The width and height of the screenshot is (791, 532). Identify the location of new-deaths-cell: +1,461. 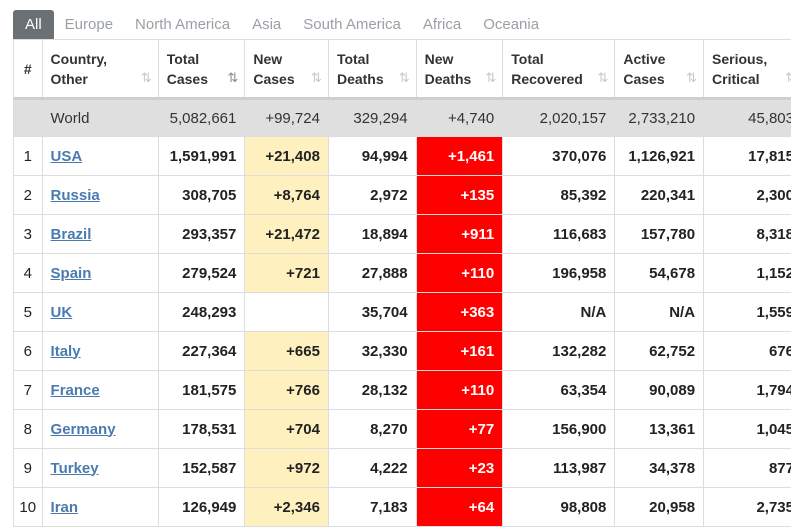
(459, 156).